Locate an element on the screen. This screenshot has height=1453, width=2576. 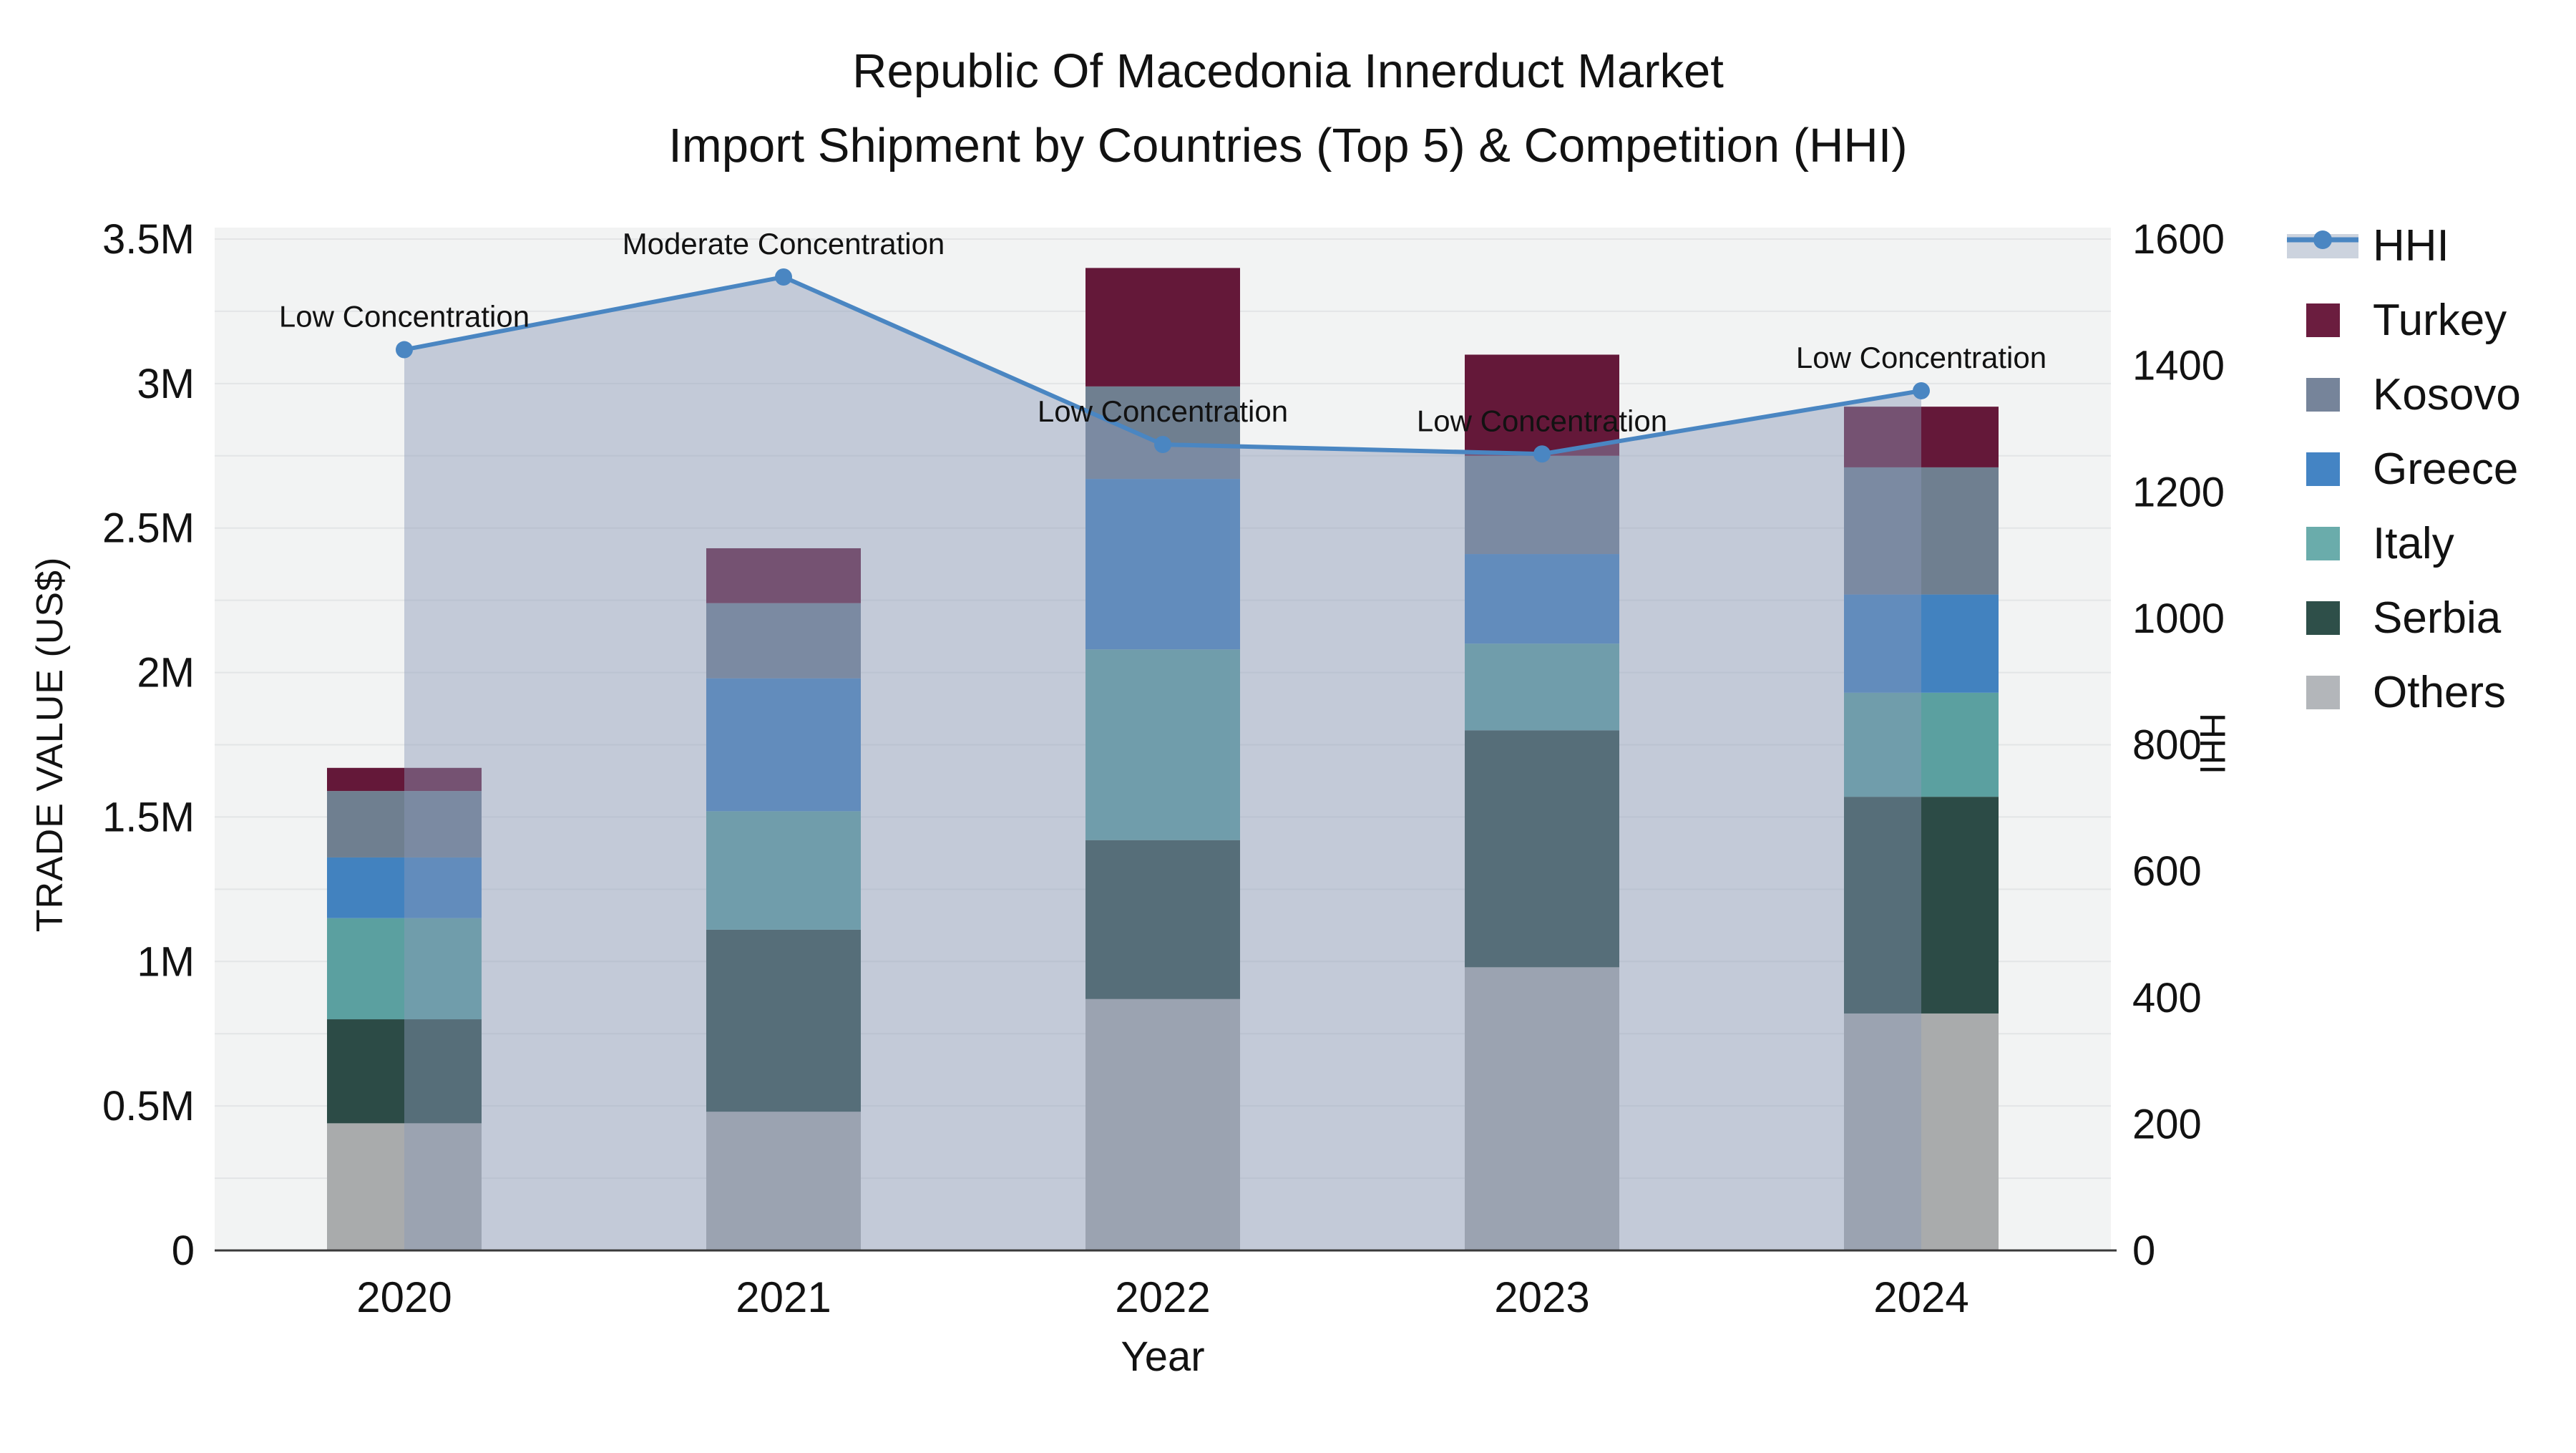
bar-segment-others-2023 is located at coordinates (1542, 1108).